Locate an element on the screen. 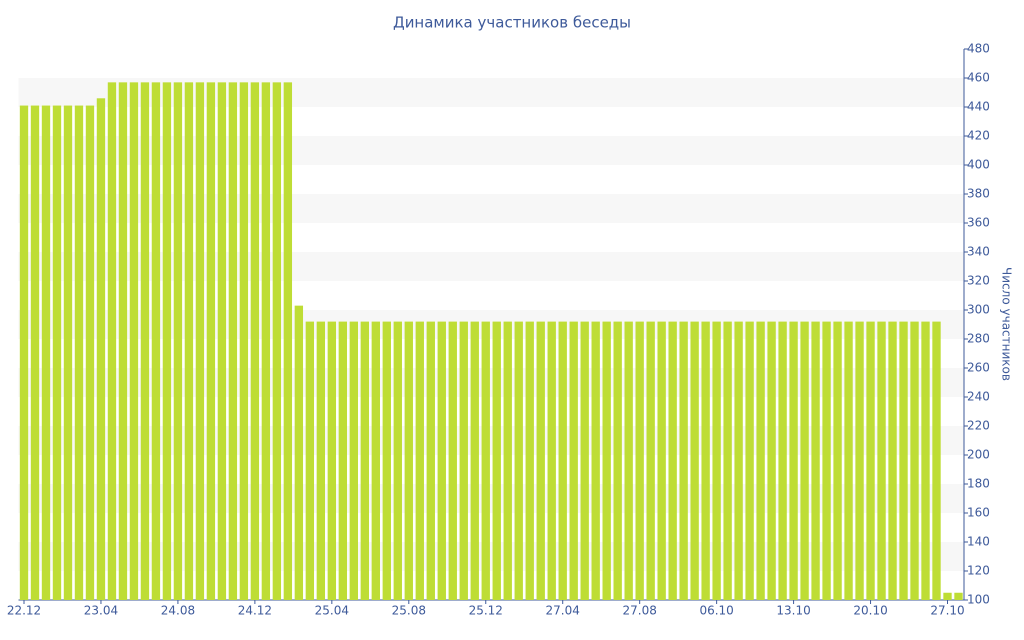 This screenshot has width=1024, height=640. y-tick-label: 220 is located at coordinates (978, 426).